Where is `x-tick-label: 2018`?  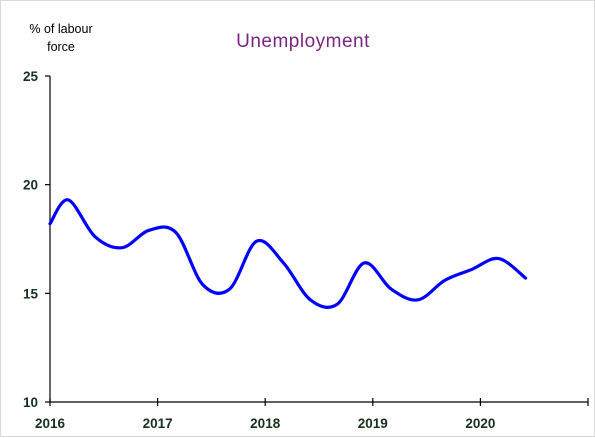
x-tick-label: 2018 is located at coordinates (265, 423).